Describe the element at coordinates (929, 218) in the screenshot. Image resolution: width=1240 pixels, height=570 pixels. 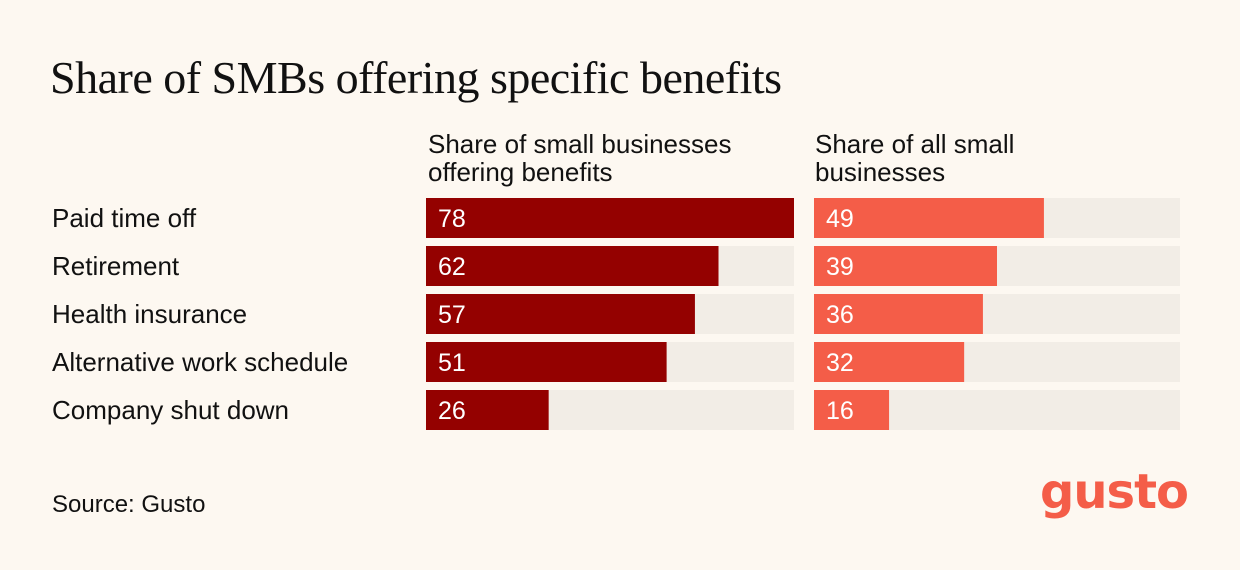
I see `bar-b-paid-time-off` at that location.